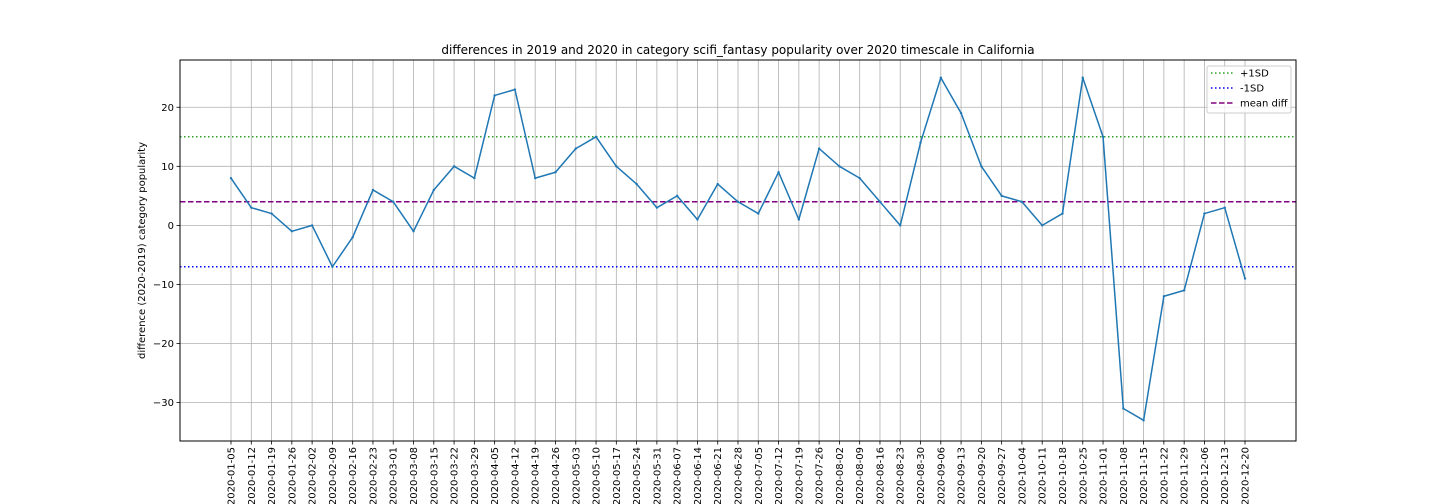  Describe the element at coordinates (637, 475) in the screenshot. I see `x-tick-label: 2020-05-24` at that location.